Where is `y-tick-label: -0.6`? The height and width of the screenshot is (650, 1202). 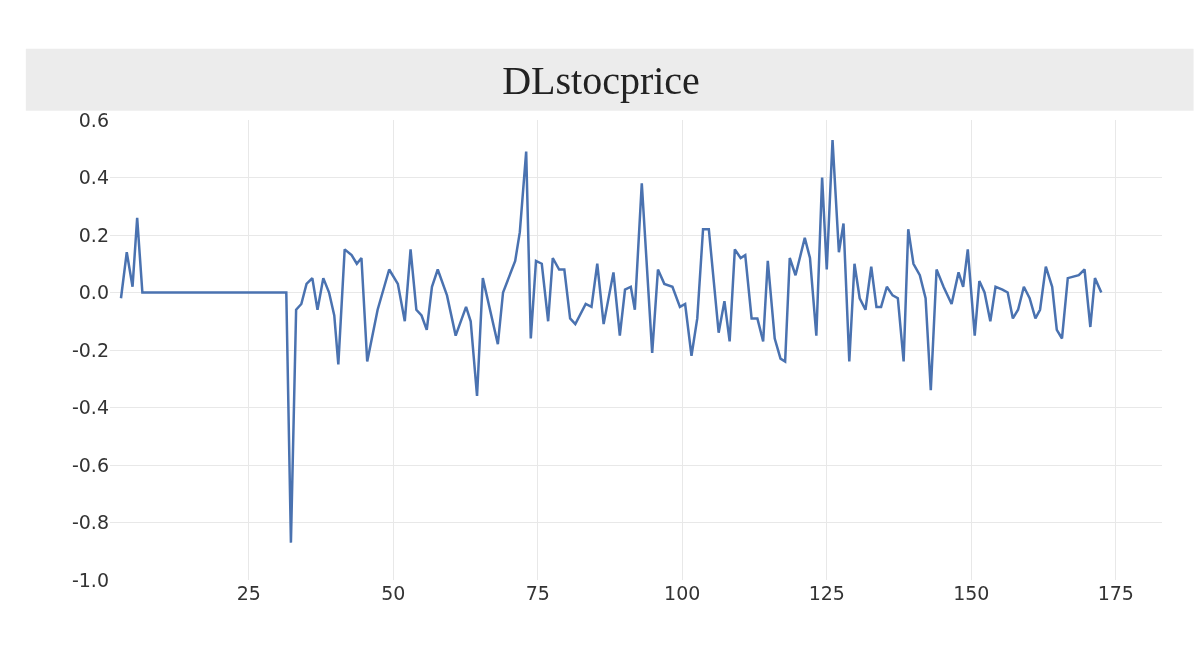 y-tick-label: -0.6 is located at coordinates (90, 464).